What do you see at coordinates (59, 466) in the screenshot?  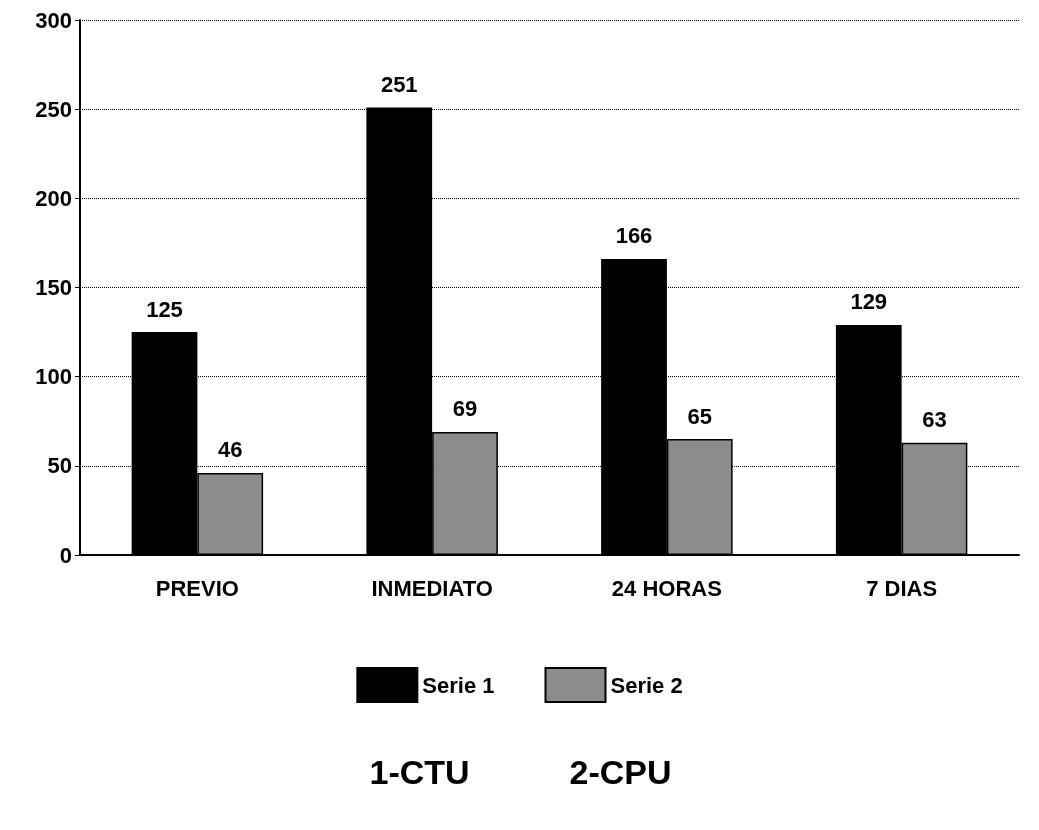 I see `y-tick-label: 50` at bounding box center [59, 466].